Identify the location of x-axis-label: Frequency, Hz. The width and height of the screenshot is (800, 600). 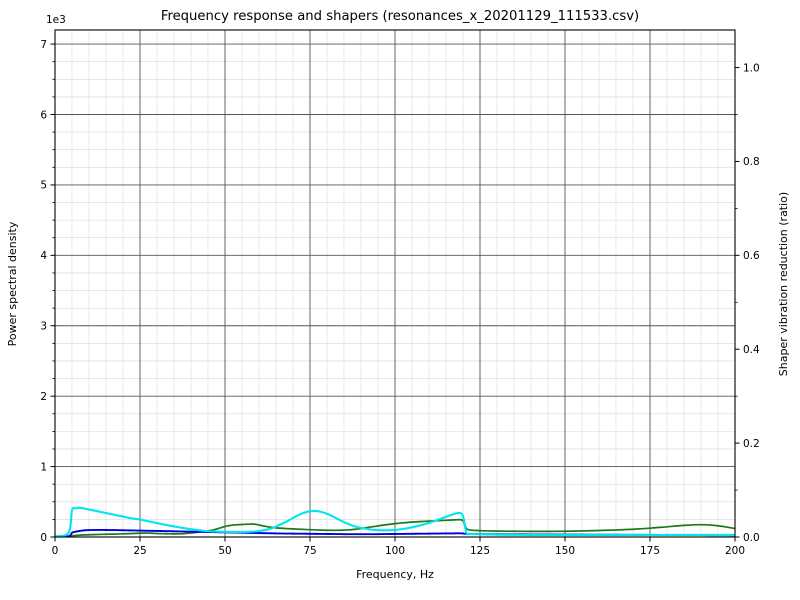
(395, 574).